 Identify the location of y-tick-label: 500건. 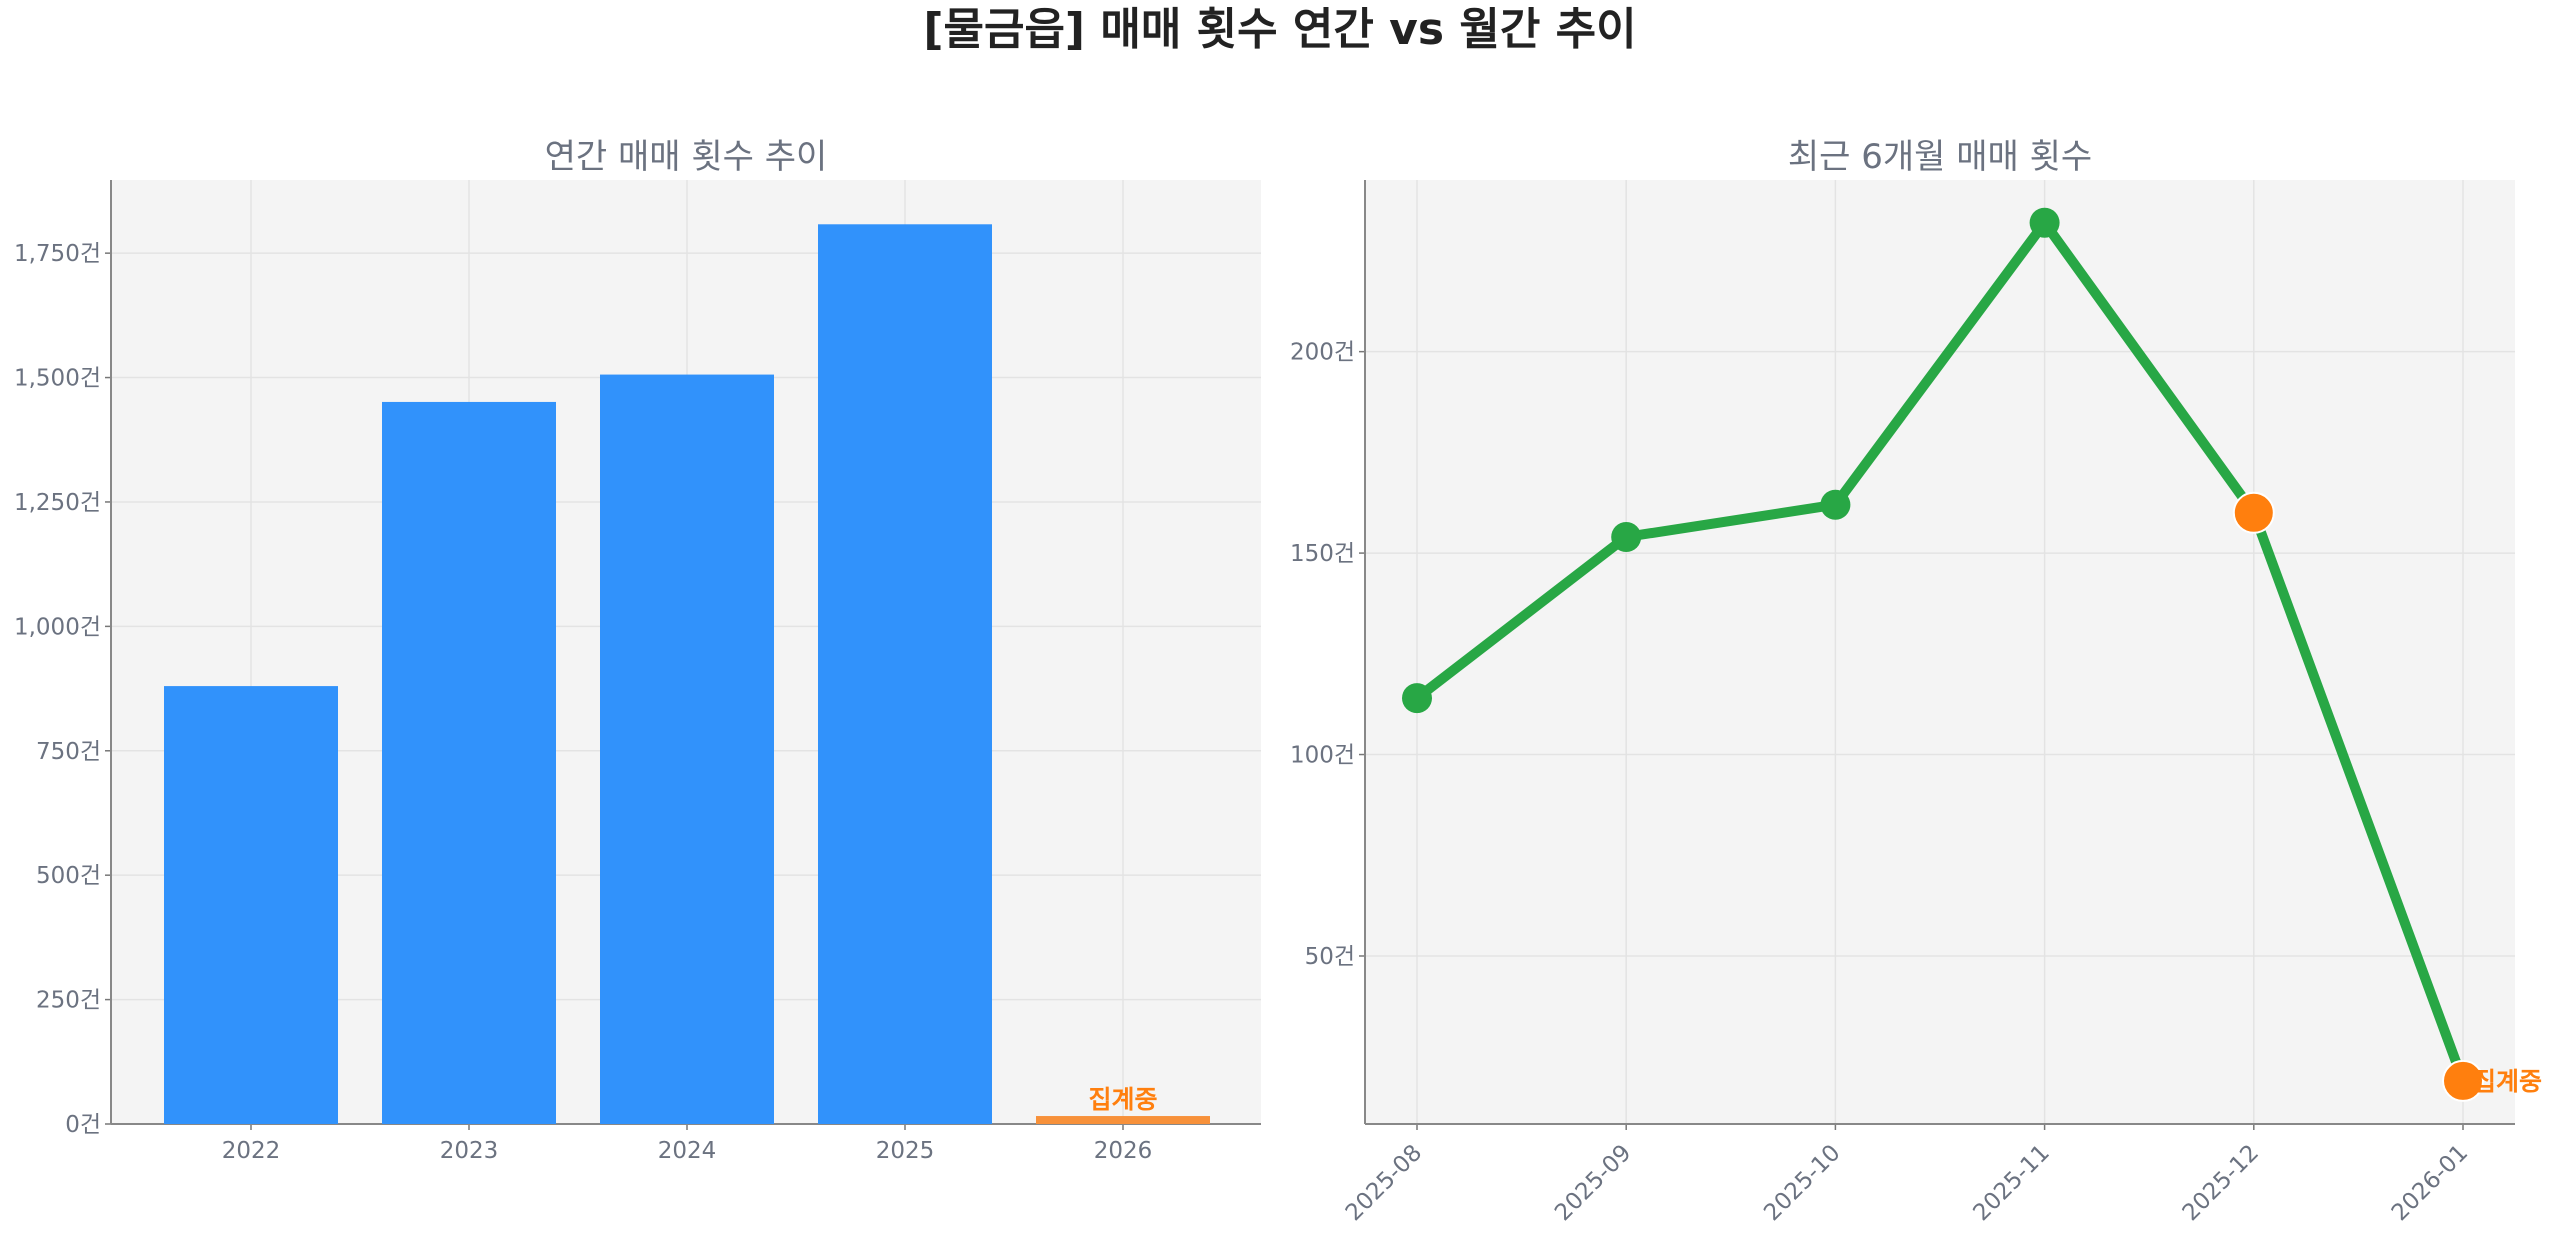
(68, 876).